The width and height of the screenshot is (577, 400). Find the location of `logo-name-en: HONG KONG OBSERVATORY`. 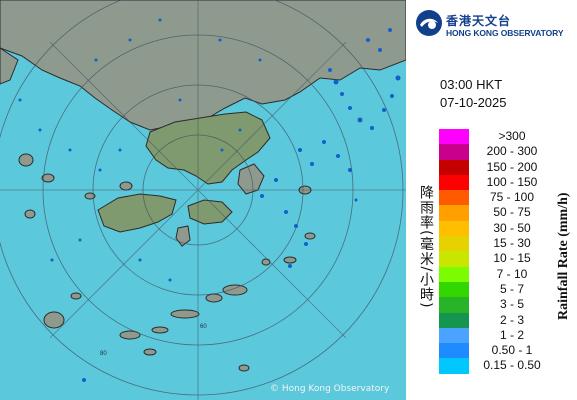

logo-name-en: HONG KONG OBSERVATORY is located at coordinates (505, 33).